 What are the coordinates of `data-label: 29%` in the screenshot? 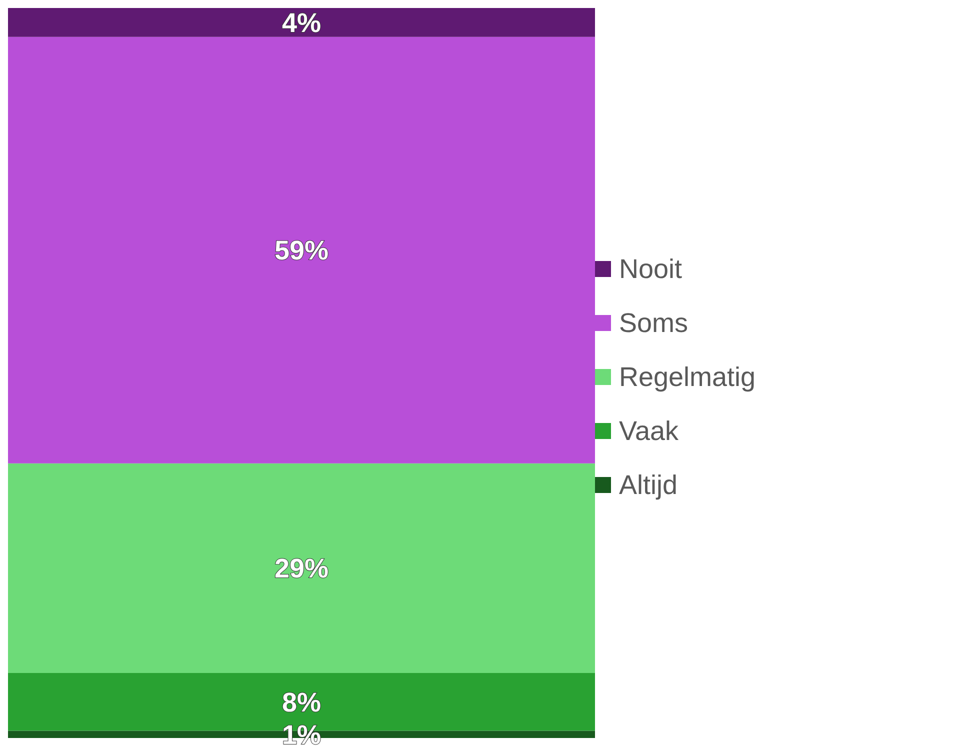 It's located at (301, 569).